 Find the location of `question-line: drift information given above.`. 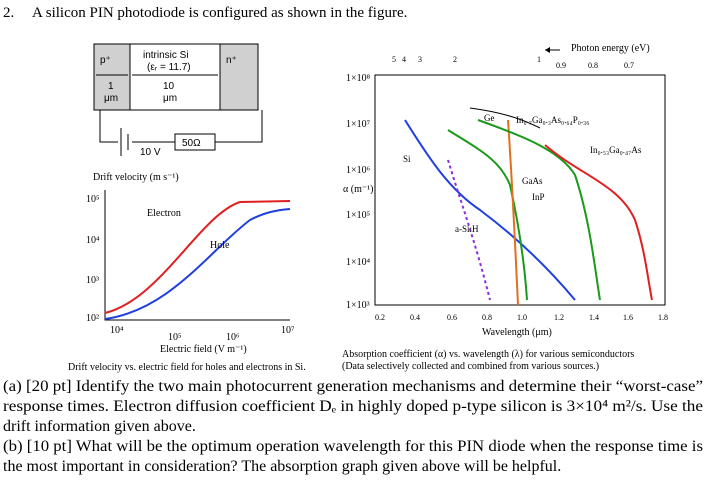

question-line: drift information given above. is located at coordinates (99, 426).